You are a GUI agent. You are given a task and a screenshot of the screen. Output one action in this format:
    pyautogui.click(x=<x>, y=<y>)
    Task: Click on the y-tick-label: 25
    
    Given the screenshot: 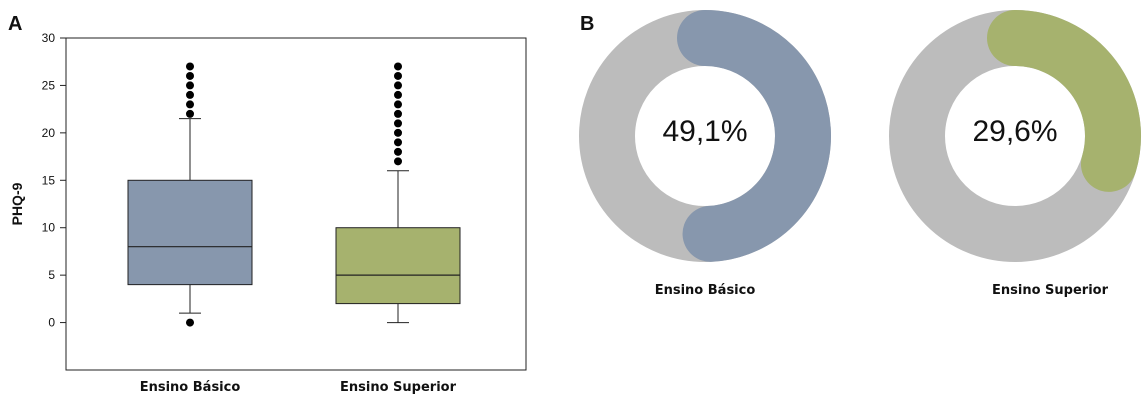 What is the action you would take?
    pyautogui.click(x=49, y=85)
    